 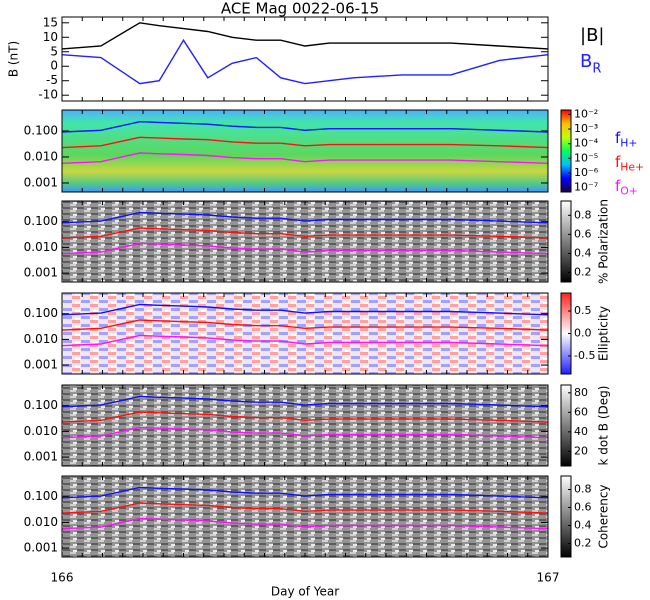 I want to click on colorbar-tick-label: 10⁻⁶, so click(x=586, y=172).